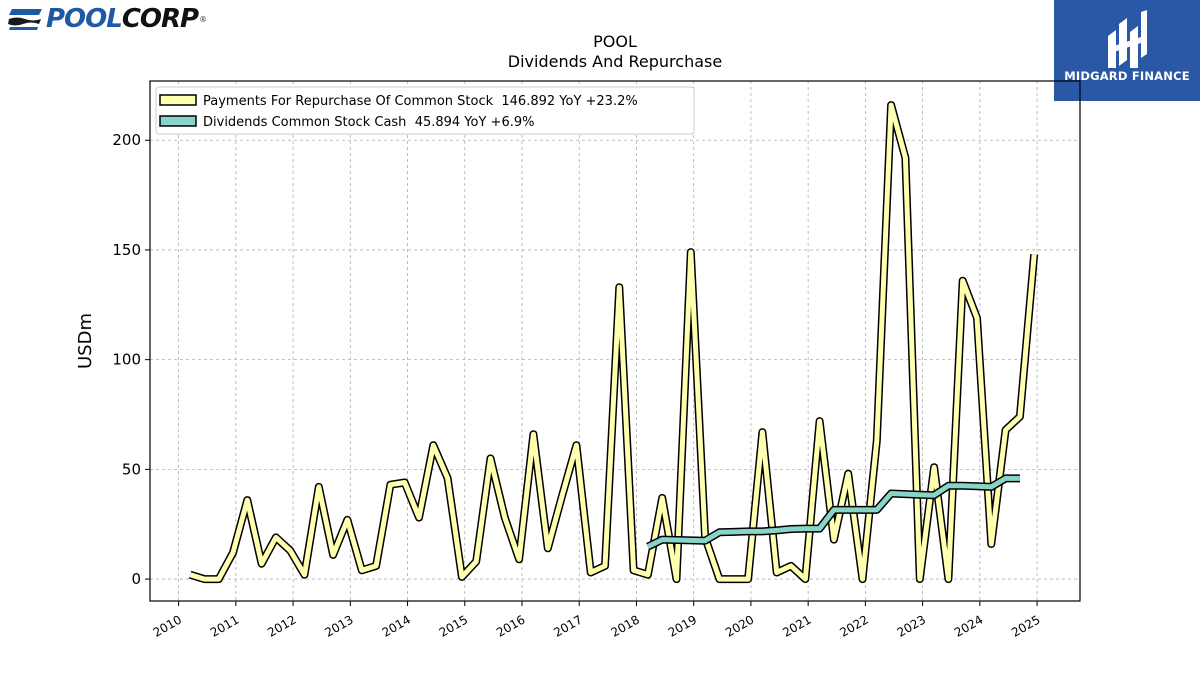 The image size is (1200, 675). I want to click on x-tick-label: 2012, so click(281, 625).